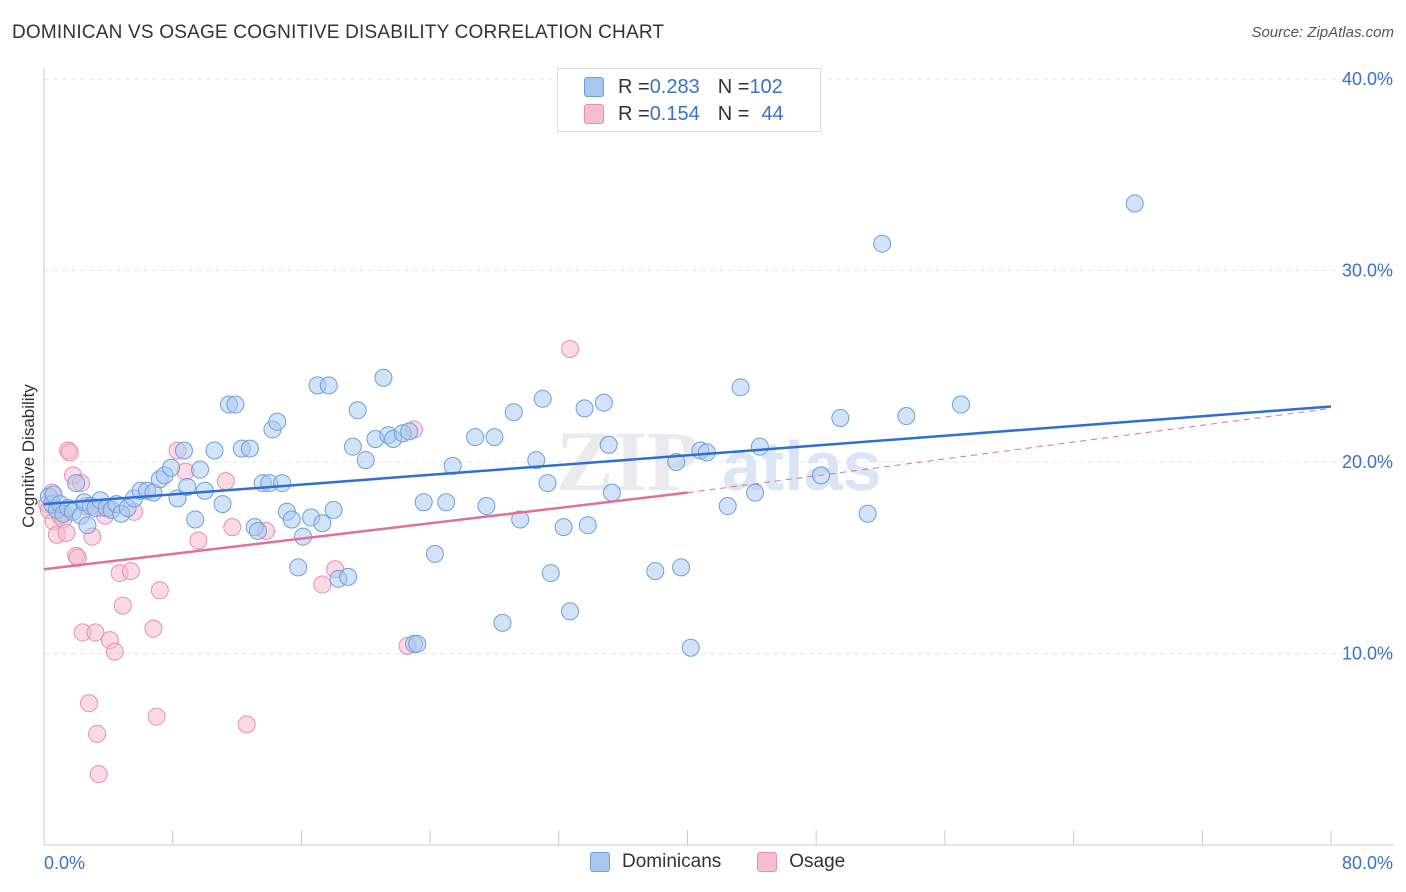 Image resolution: width=1406 pixels, height=892 pixels. Describe the element at coordinates (766, 86) in the screenshot. I see `legend-n-value: 102` at that location.